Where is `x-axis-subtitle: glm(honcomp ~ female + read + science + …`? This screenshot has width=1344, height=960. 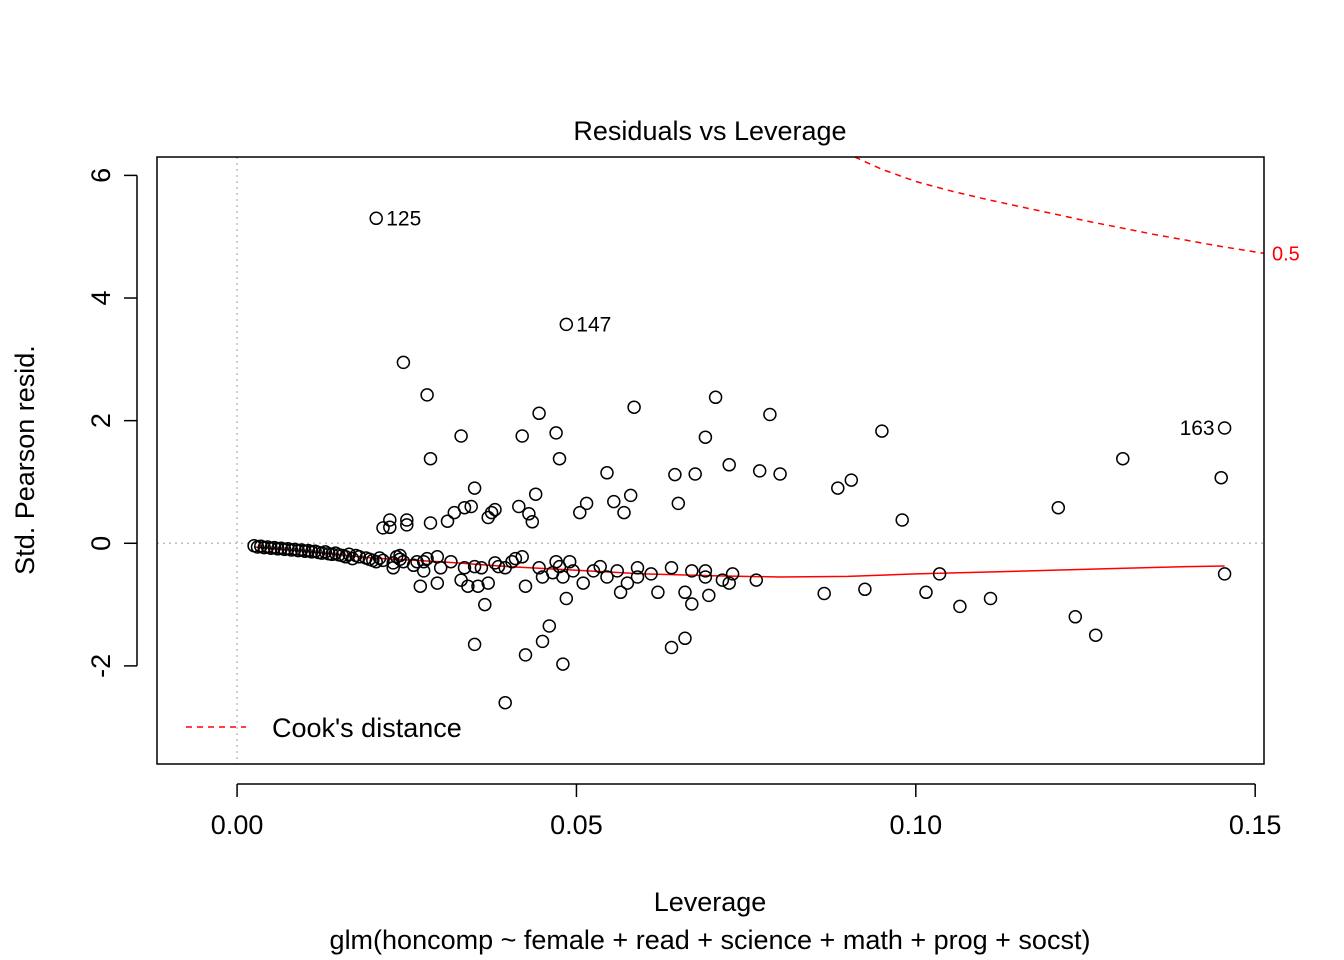 x-axis-subtitle: glm(honcomp ~ female + read + science + … is located at coordinates (710, 940).